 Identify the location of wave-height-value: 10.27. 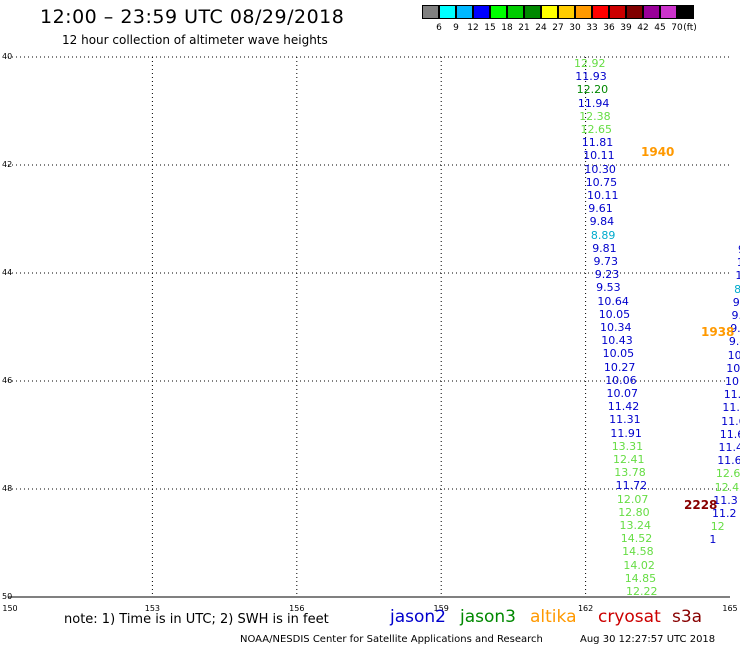
(619, 367).